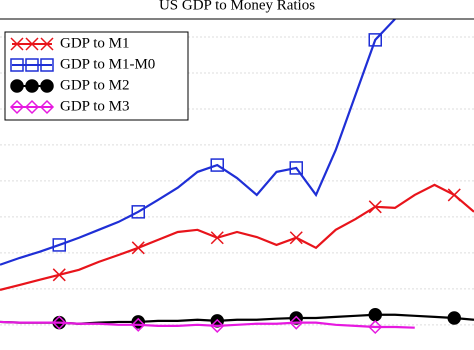  Describe the element at coordinates (94, 85) in the screenshot. I see `legend-label: GDP to M2` at that location.